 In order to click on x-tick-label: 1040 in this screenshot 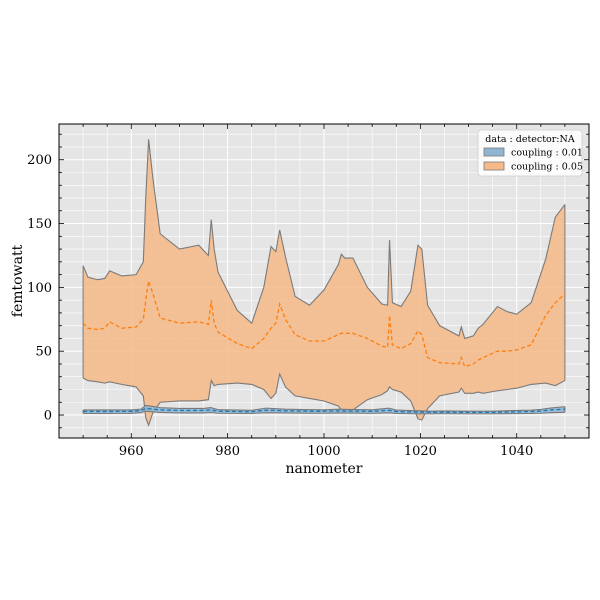, I will do `click(516, 451)`.